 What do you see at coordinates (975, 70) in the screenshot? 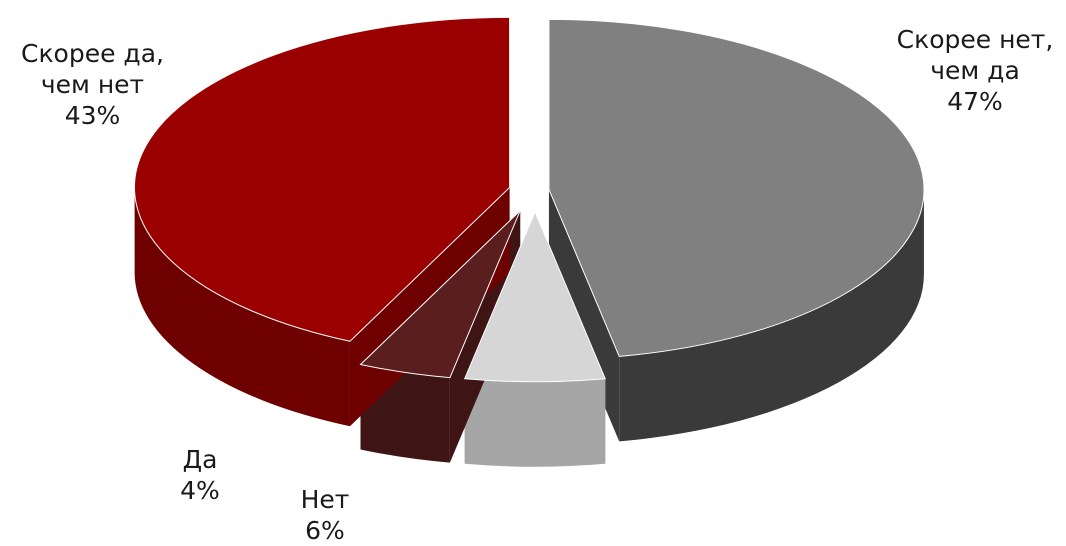
I see `label-skoree-net: Скорее нет, чем да 47%` at bounding box center [975, 70].